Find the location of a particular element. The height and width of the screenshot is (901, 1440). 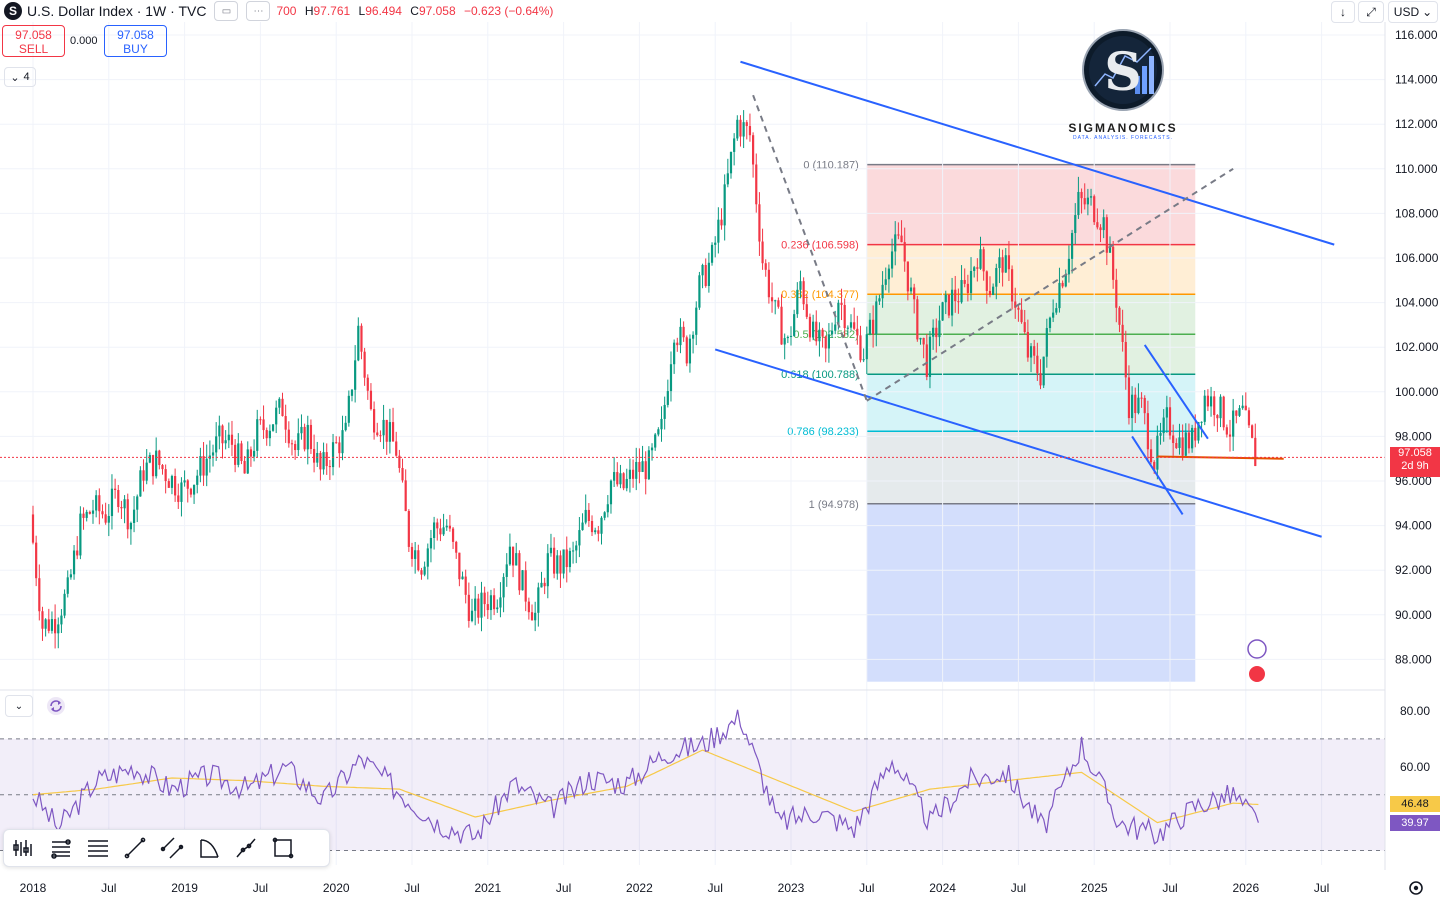

cursor-tool-button is located at coordinates (24, 848).